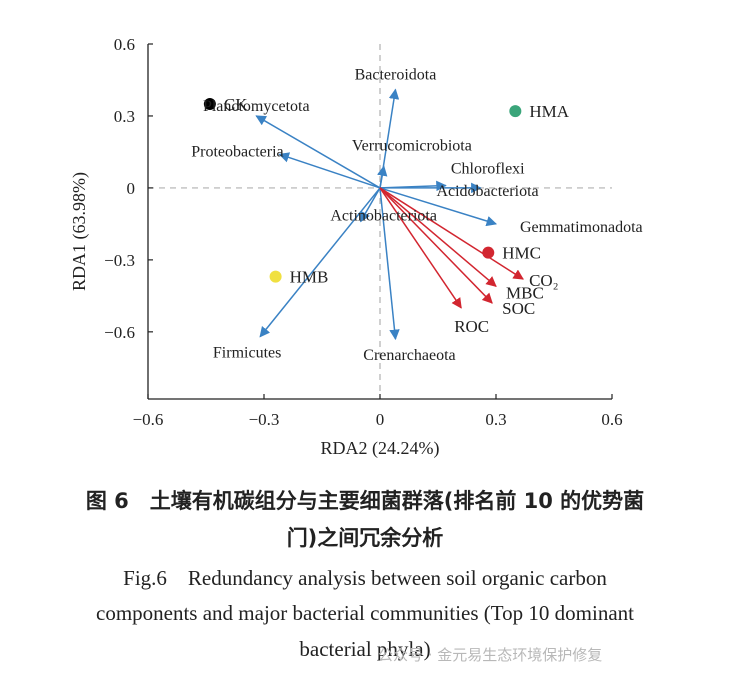 The image size is (730, 695). I want to click on vector-gemmatimonadota-arrow, so click(438, 207).